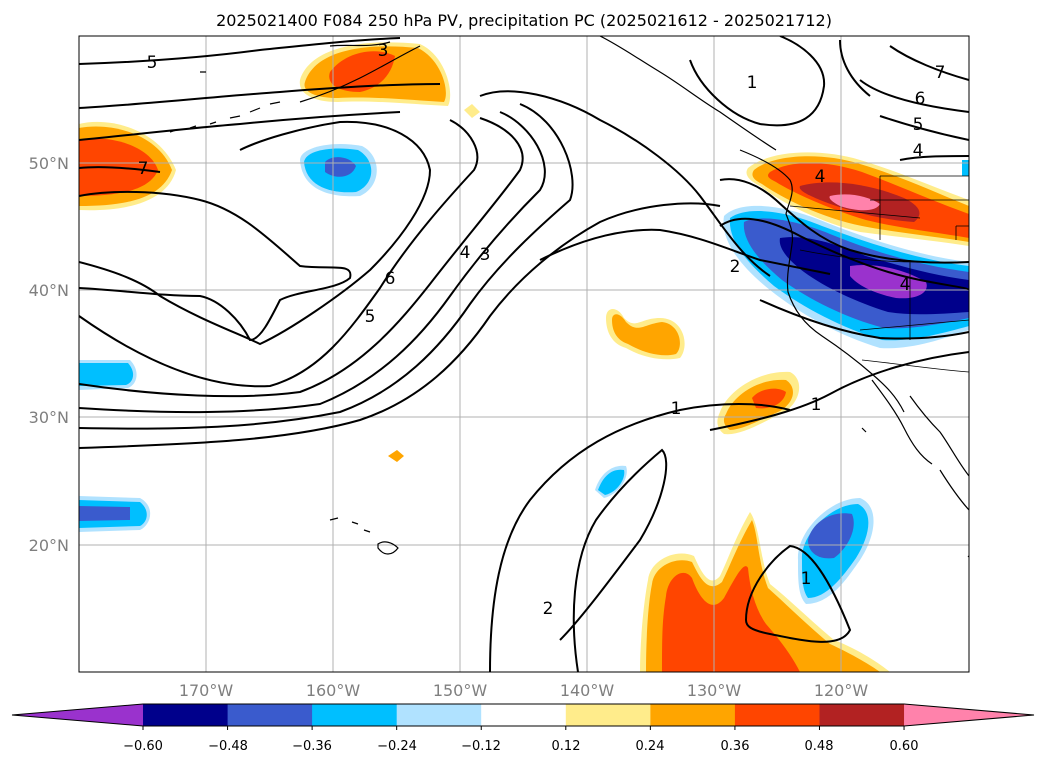 This screenshot has height=765, width=1047. Describe the element at coordinates (844, 254) in the screenshot. I see `pv-contour-sw` at that location.